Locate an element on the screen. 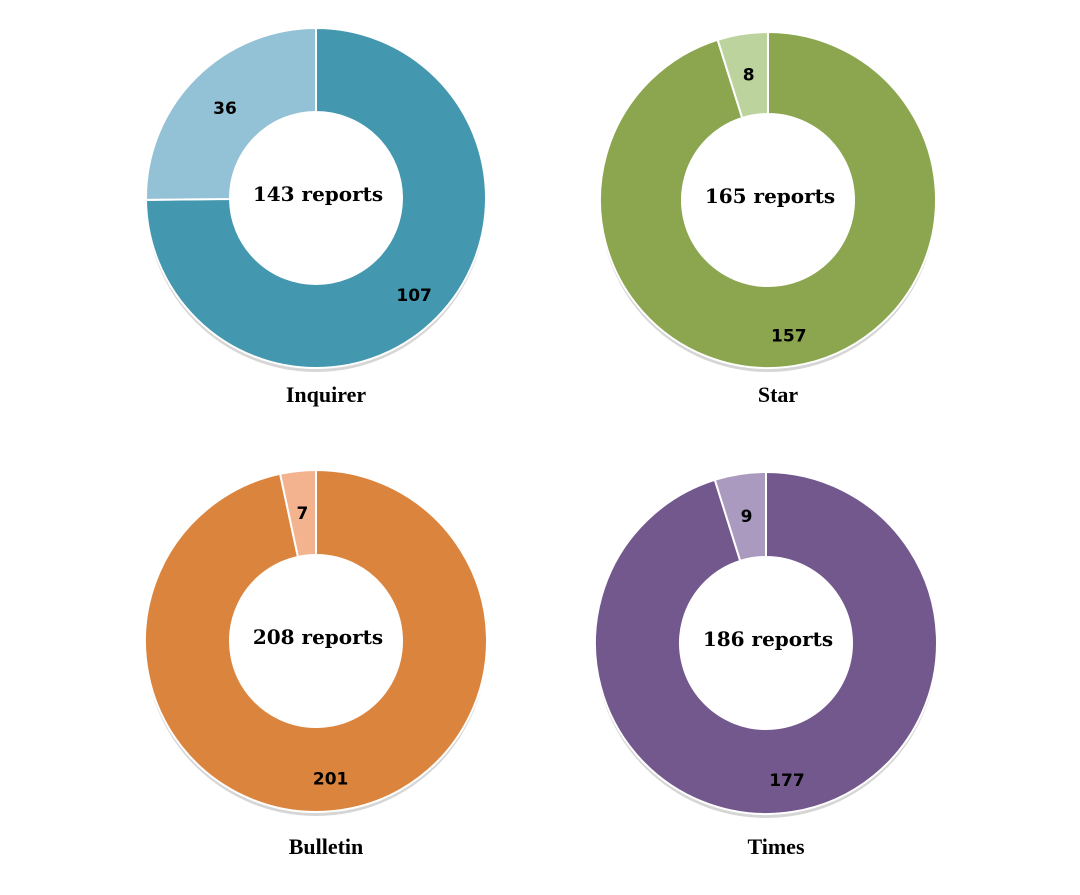 The image size is (1080, 895). donut-chart-times: 177 9 186 reports Times is located at coordinates (766, 664).